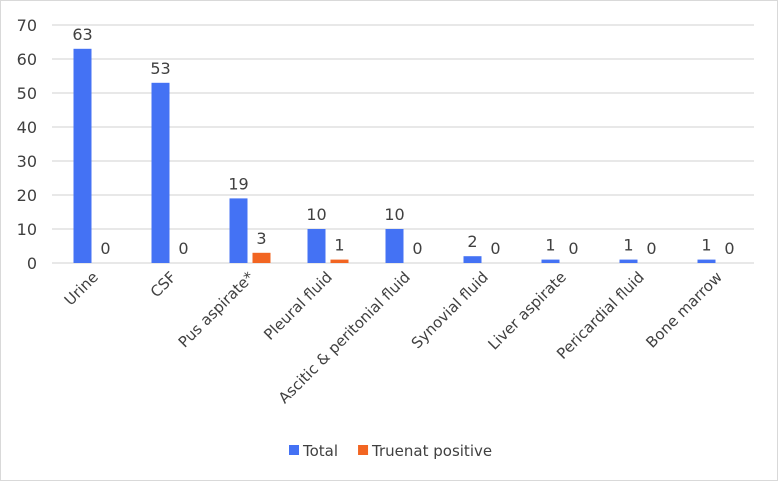 The width and height of the screenshot is (778, 487). Describe the element at coordinates (27, 229) in the screenshot. I see `y-tick-label: 10` at that location.